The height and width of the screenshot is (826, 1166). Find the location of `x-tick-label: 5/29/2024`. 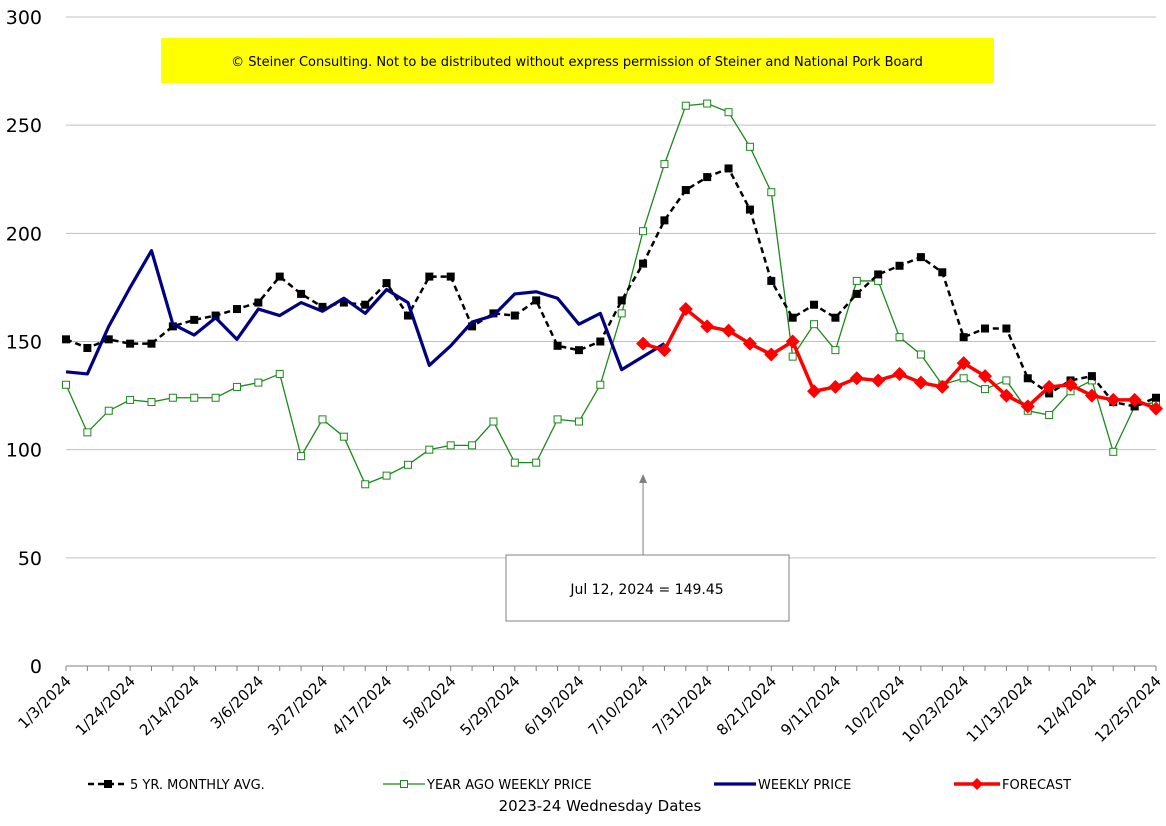

x-tick-label: 5/29/2024 is located at coordinates (490, 705).